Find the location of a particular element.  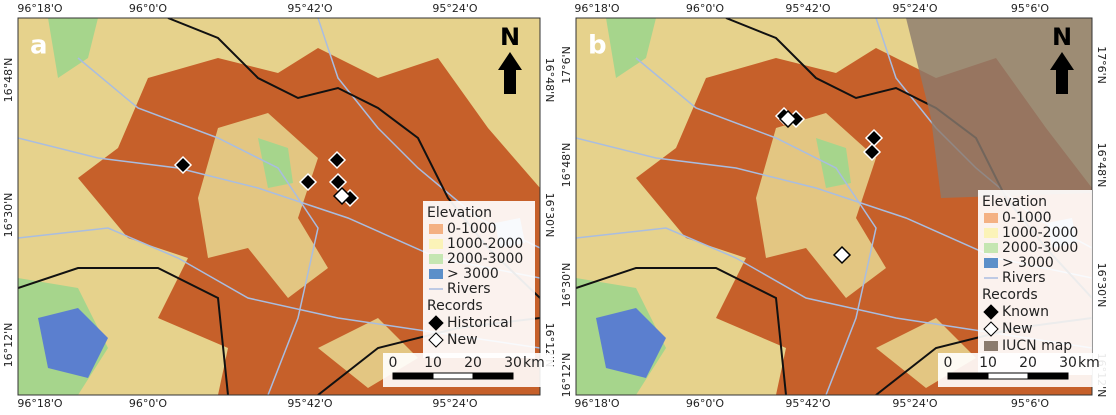

legend-entry: IUCN map is located at coordinates (1037, 346).